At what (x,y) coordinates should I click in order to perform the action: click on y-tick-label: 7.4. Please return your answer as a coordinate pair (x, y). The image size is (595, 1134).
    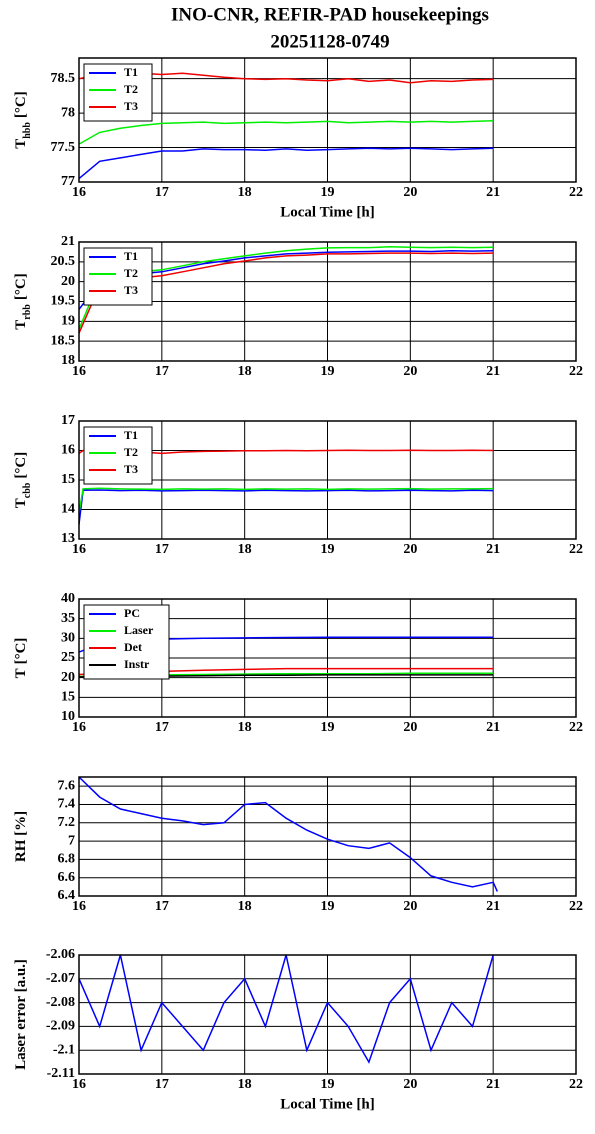
    Looking at the image, I should click on (67, 804).